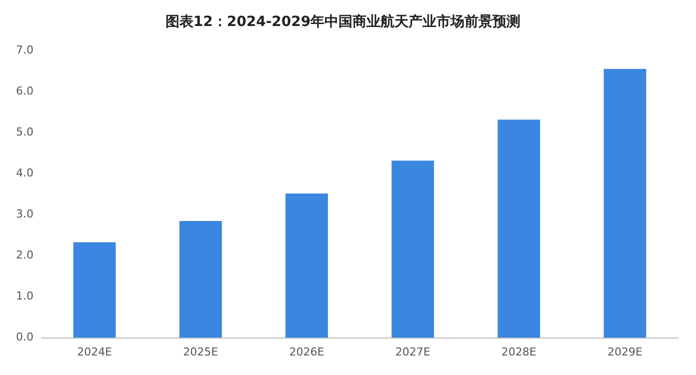  Describe the element at coordinates (25, 173) in the screenshot. I see `y-tick-label: 4.0` at that location.